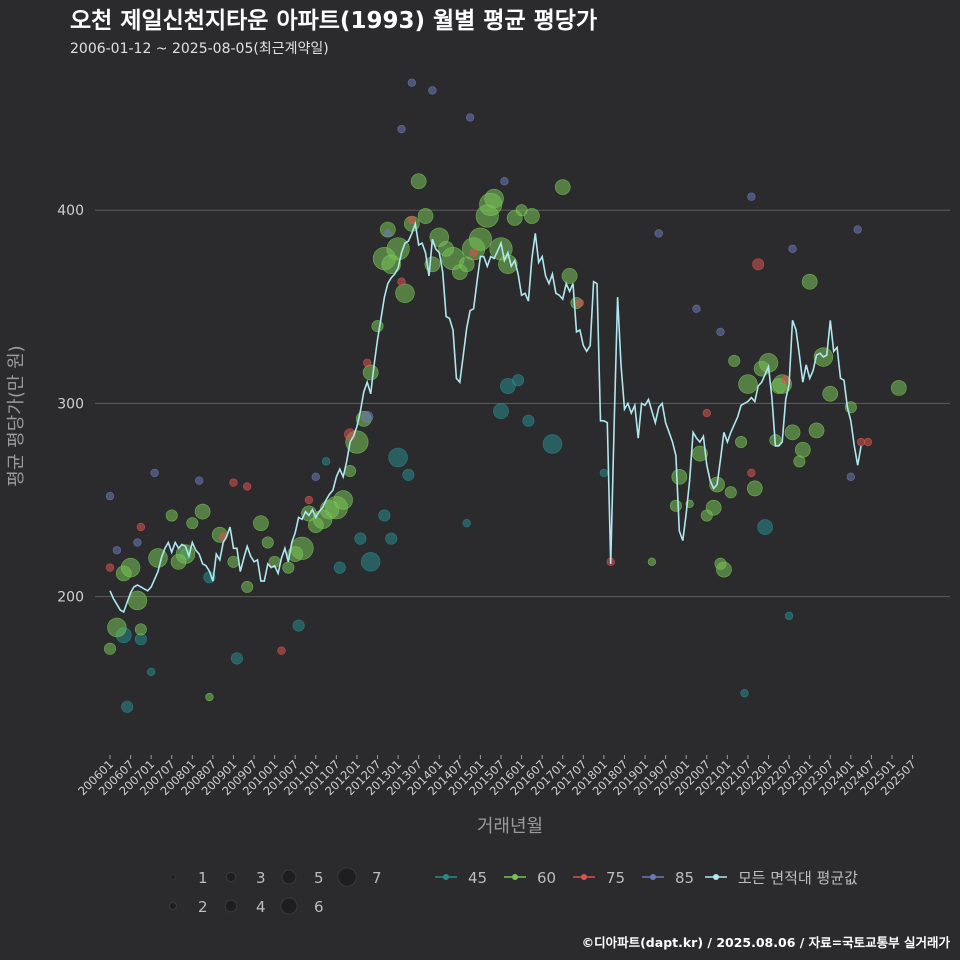 This screenshot has width=960, height=960. What do you see at coordinates (646, 878) in the screenshot?
I see `series-legend: 45 60 75 85 모든 면적대 평균값` at bounding box center [646, 878].